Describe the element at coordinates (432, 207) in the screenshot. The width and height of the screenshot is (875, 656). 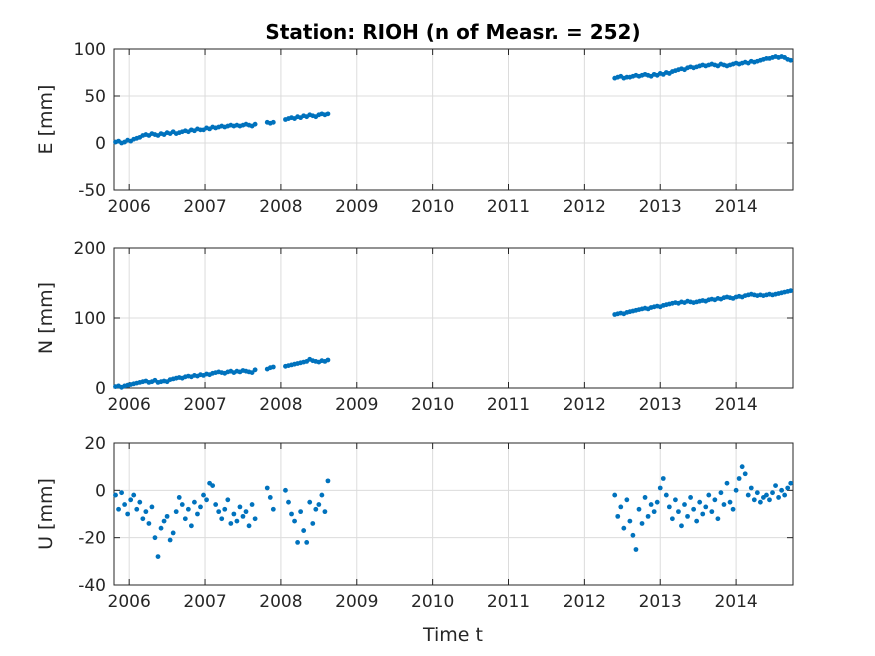
I see `east-xtick-label: 2010` at that location.